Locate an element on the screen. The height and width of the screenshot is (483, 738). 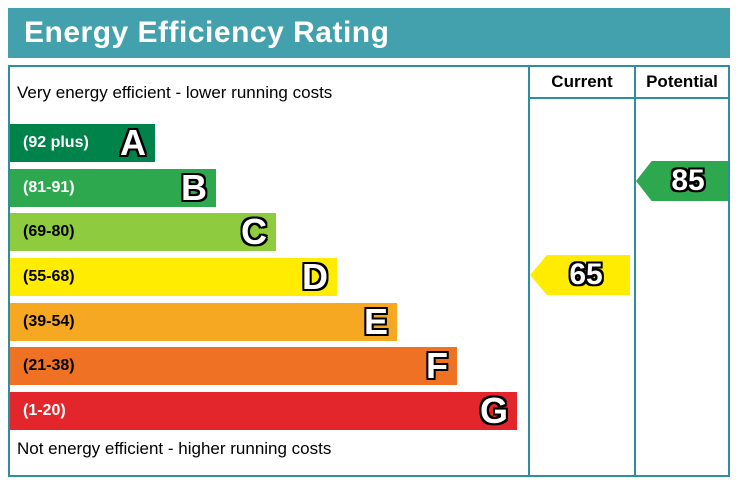
current-rating-arrow: 65 is located at coordinates (580, 275).